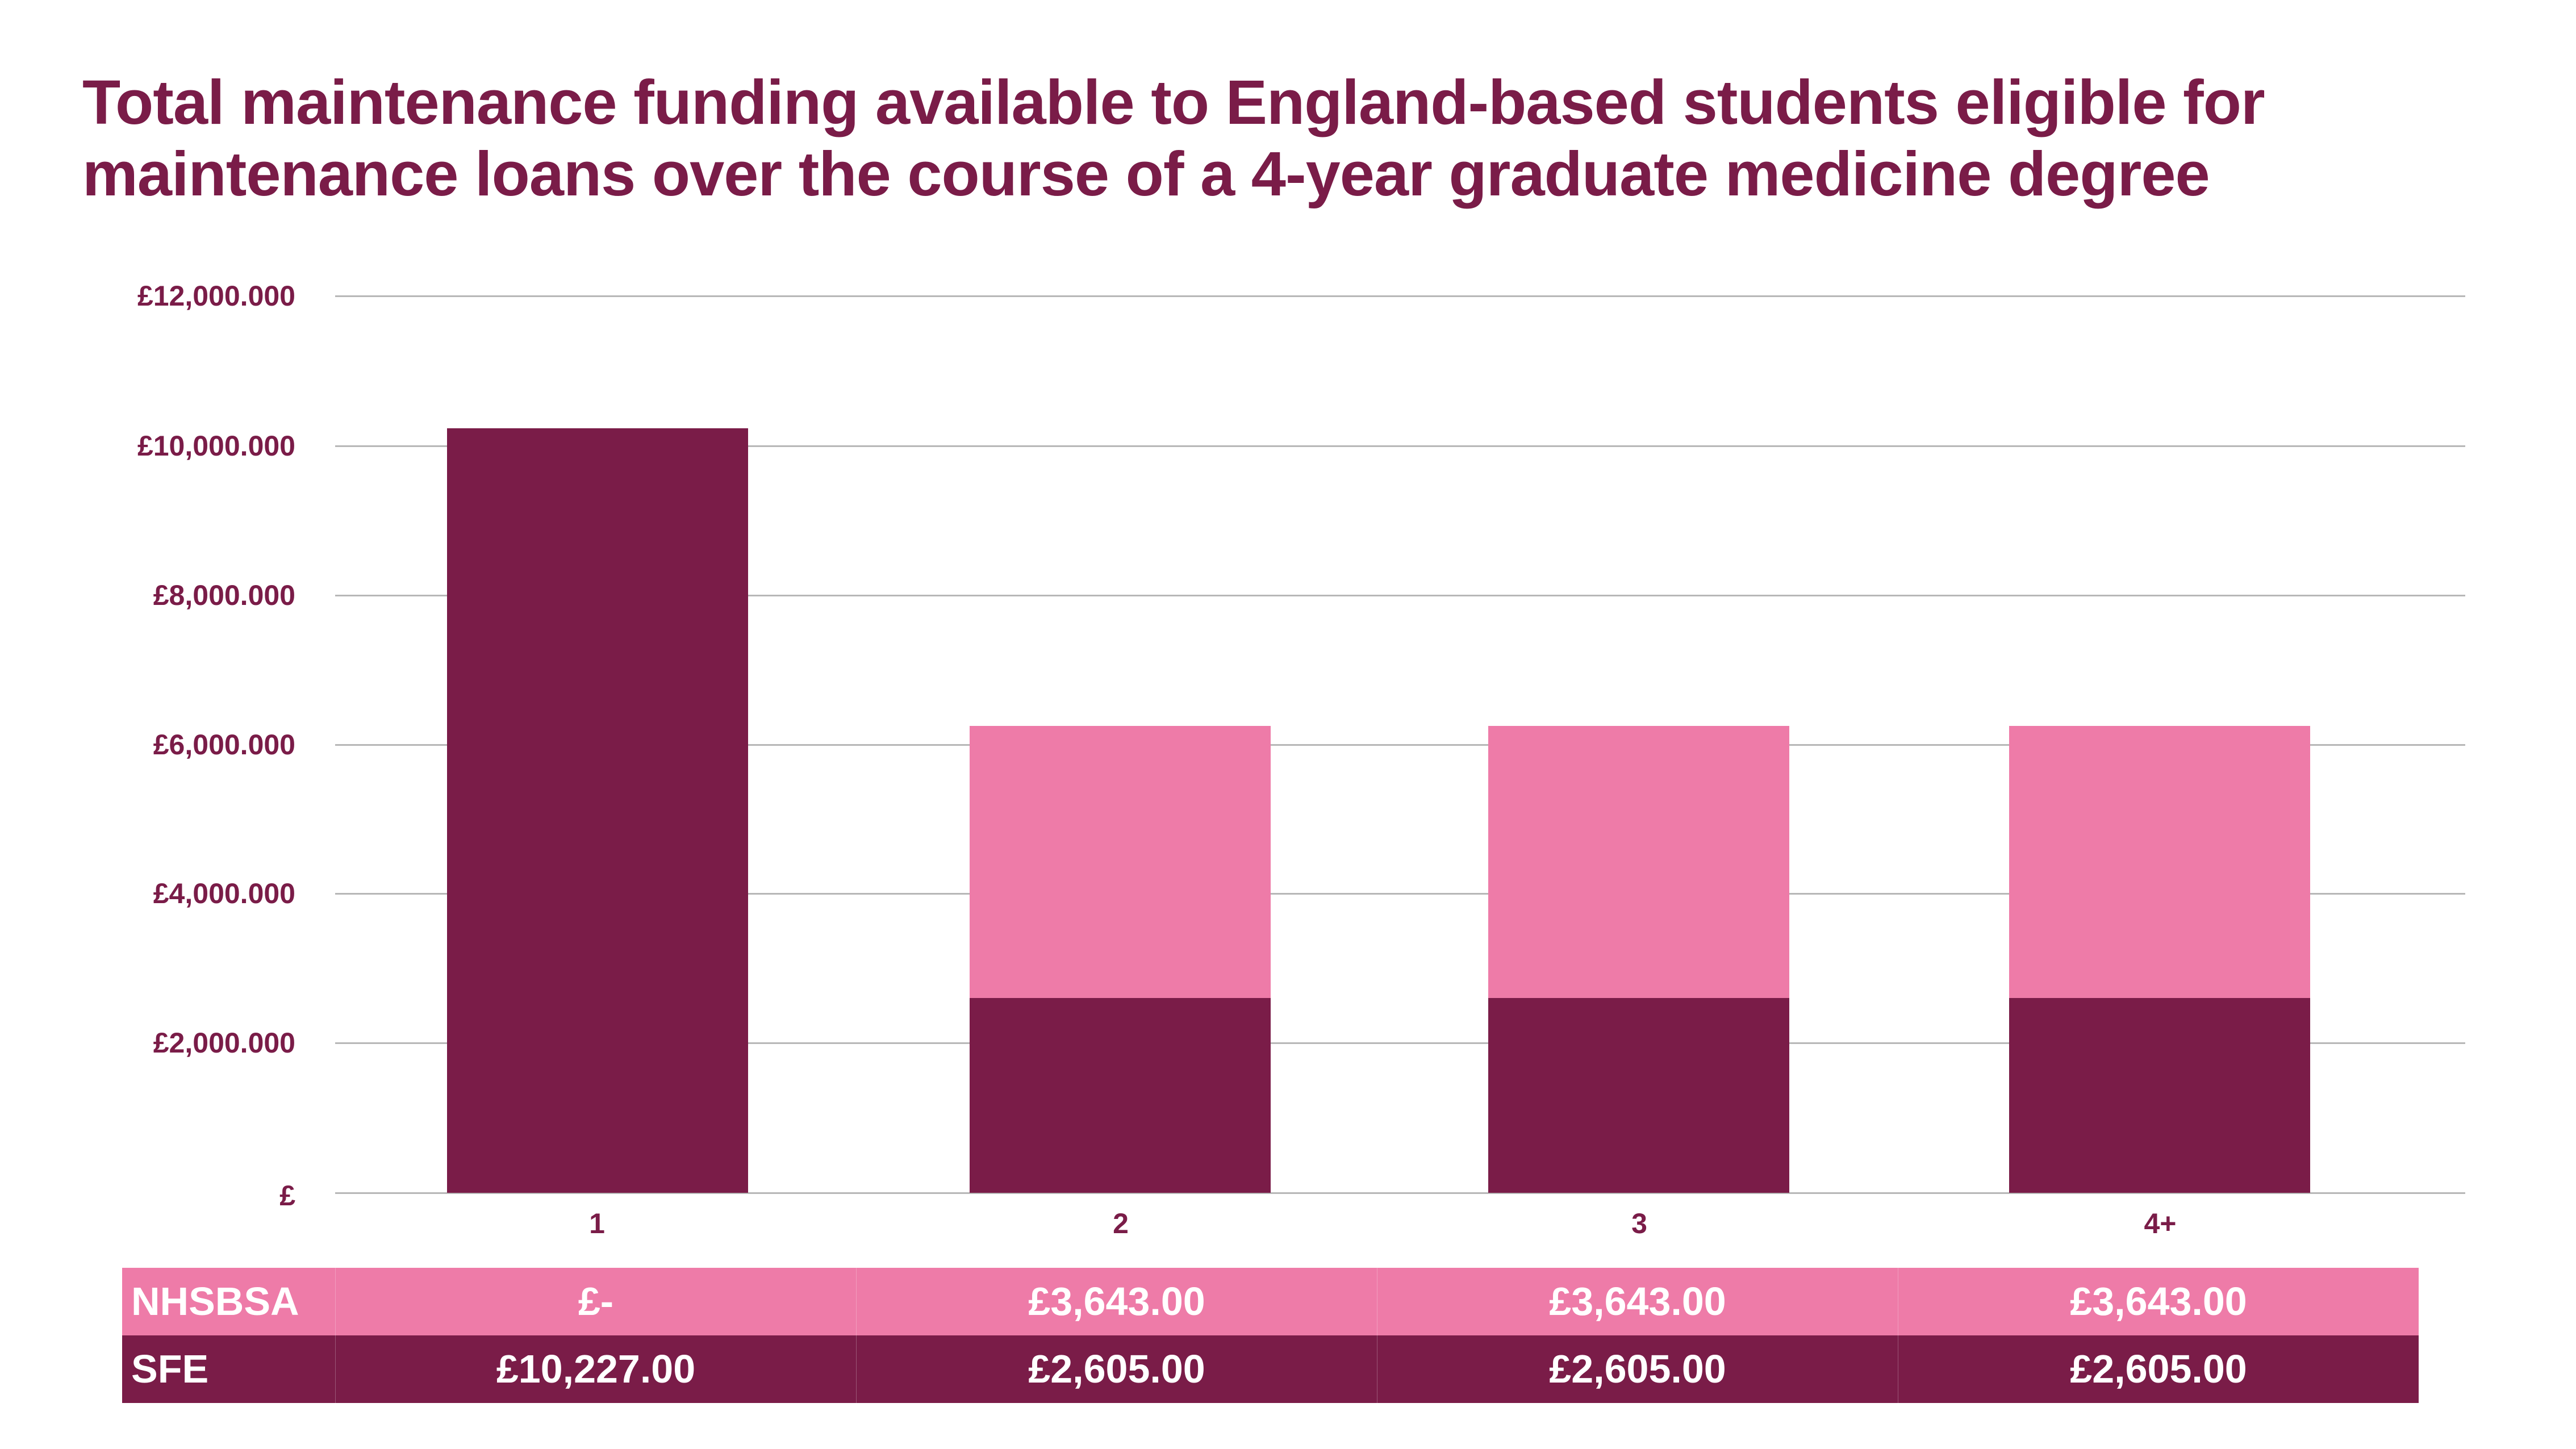 This screenshot has width=2576, height=1449. What do you see at coordinates (215, 1301) in the screenshot?
I see `row-label-nhsbsa: NHSBSA` at bounding box center [215, 1301].